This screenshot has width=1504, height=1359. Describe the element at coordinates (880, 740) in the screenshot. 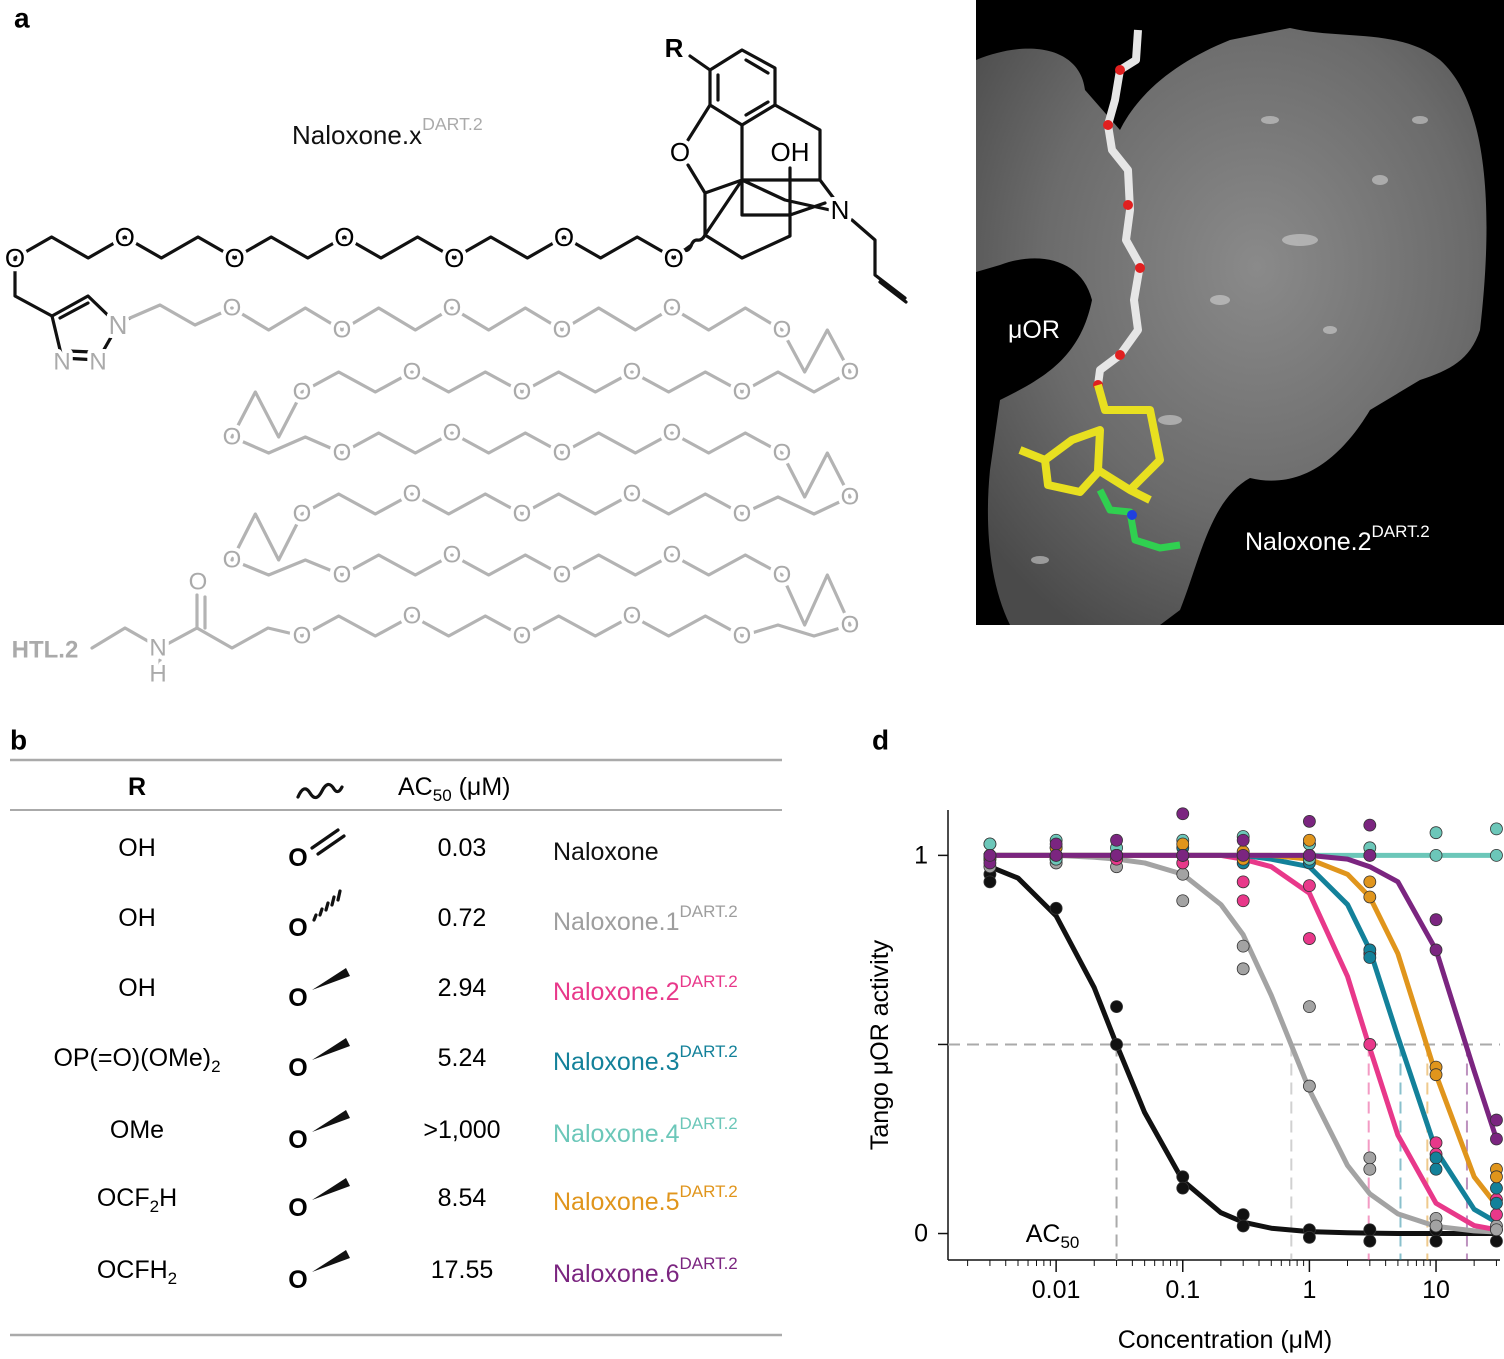

I see `panel-label: d` at that location.